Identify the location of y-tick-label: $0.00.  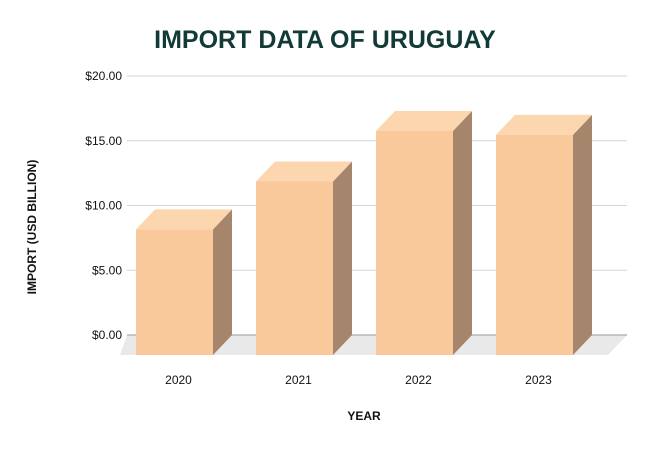
(107, 335).